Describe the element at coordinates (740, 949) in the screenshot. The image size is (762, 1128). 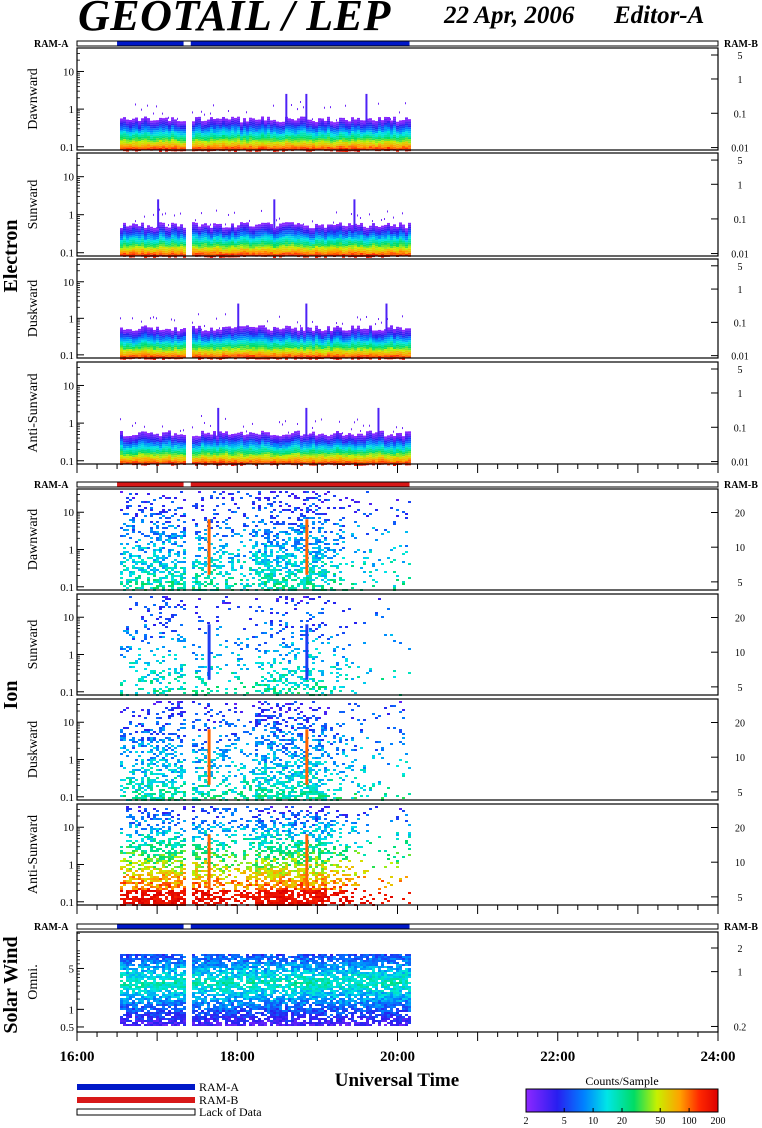
I see `right-tick-label: 2` at that location.